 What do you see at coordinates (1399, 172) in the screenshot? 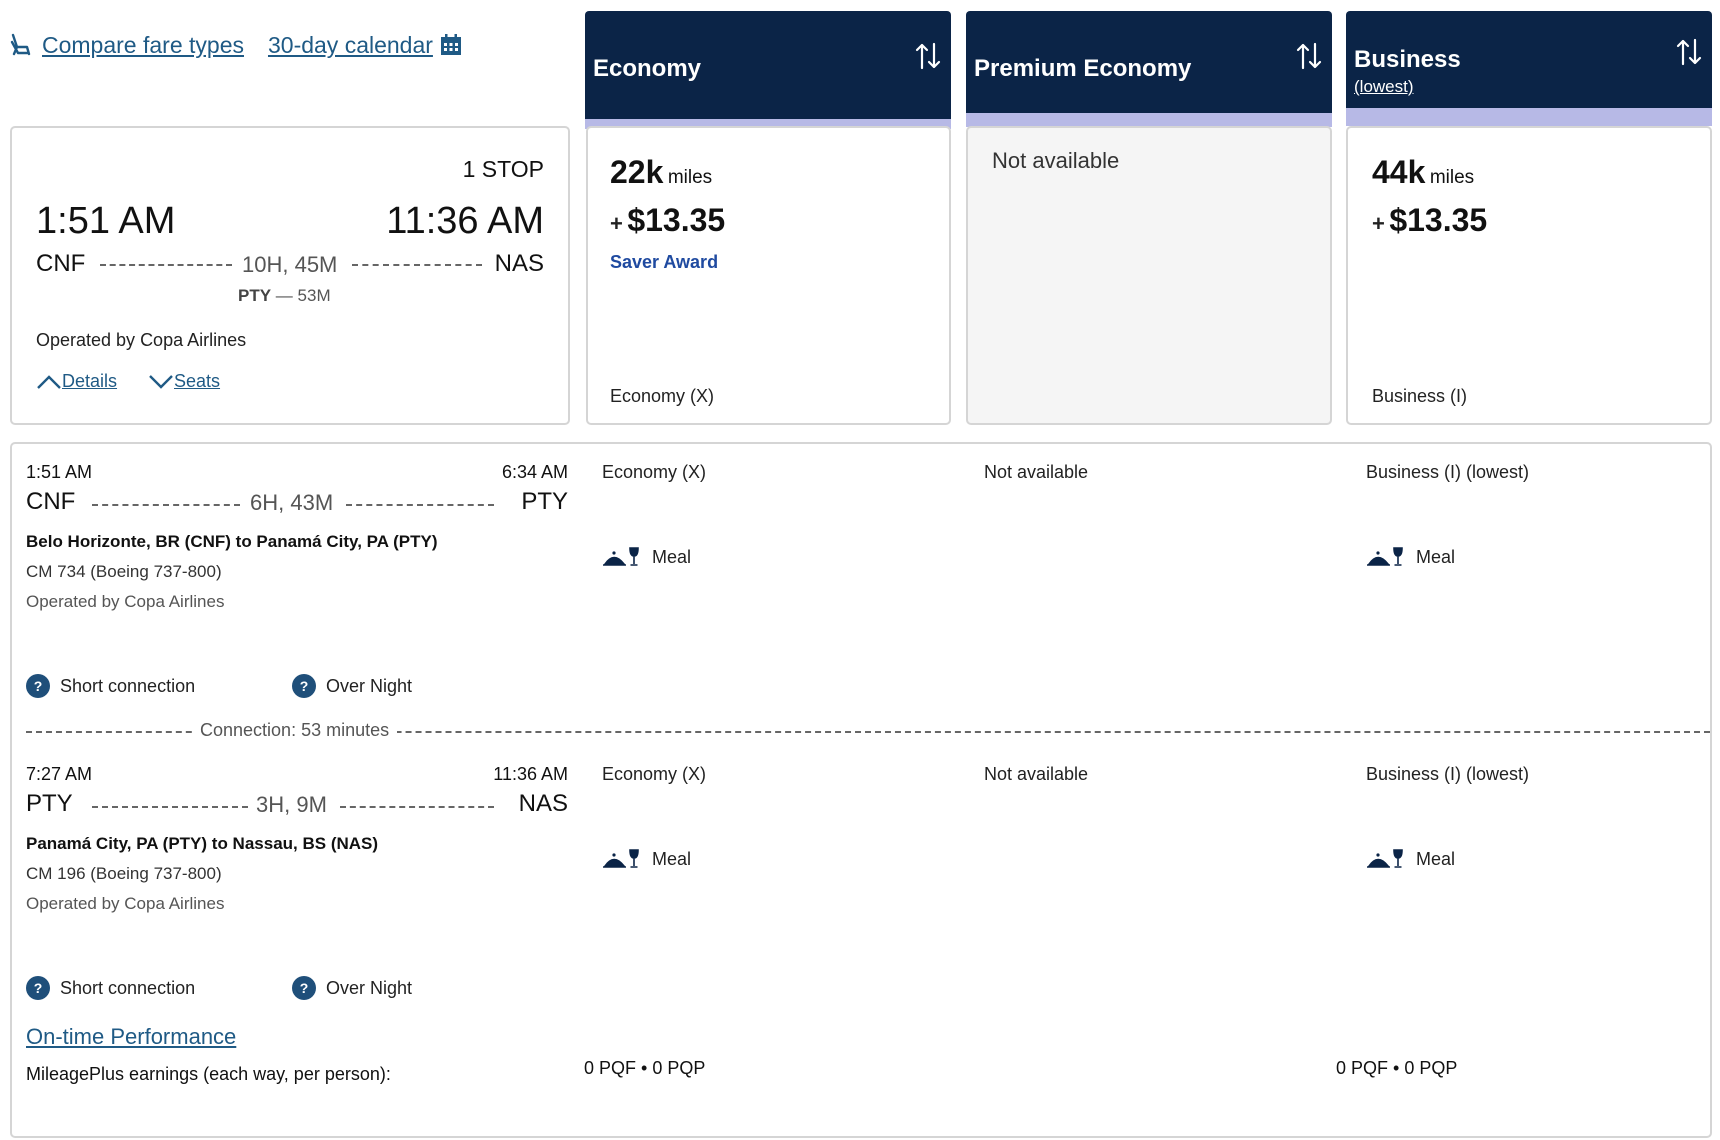
I see `miles-value: 44k` at bounding box center [1399, 172].